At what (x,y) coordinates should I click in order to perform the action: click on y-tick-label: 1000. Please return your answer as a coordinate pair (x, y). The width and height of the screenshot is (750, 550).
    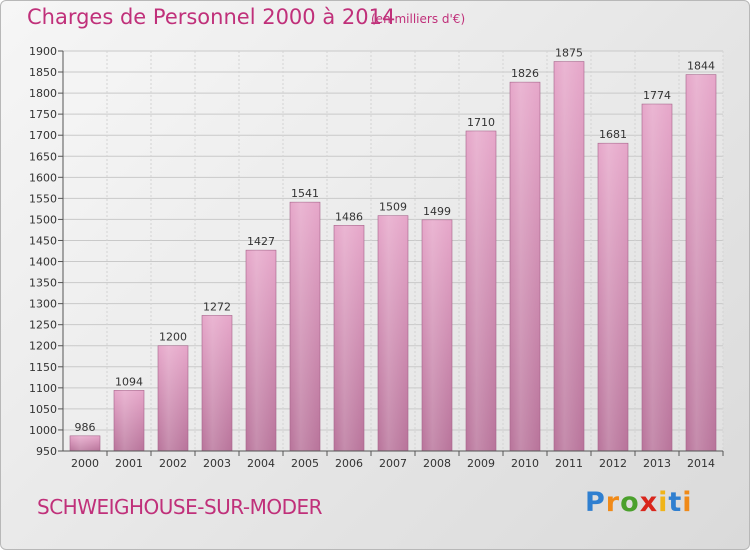
    Looking at the image, I should click on (43, 430).